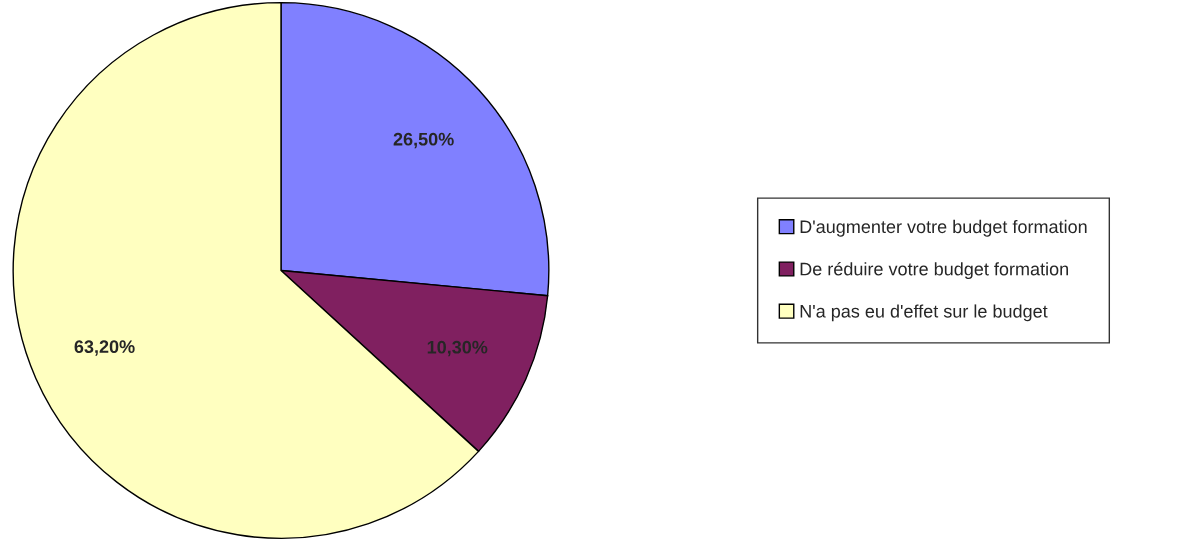 This screenshot has width=1194, height=541. Describe the element at coordinates (423, 140) in the screenshot. I see `data-label: 26,50%` at that location.